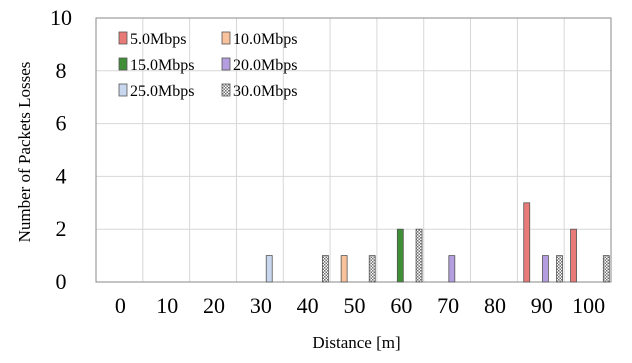 The height and width of the screenshot is (363, 632). What do you see at coordinates (448, 305) in the screenshot?
I see `x-tick-label: 70` at bounding box center [448, 305].